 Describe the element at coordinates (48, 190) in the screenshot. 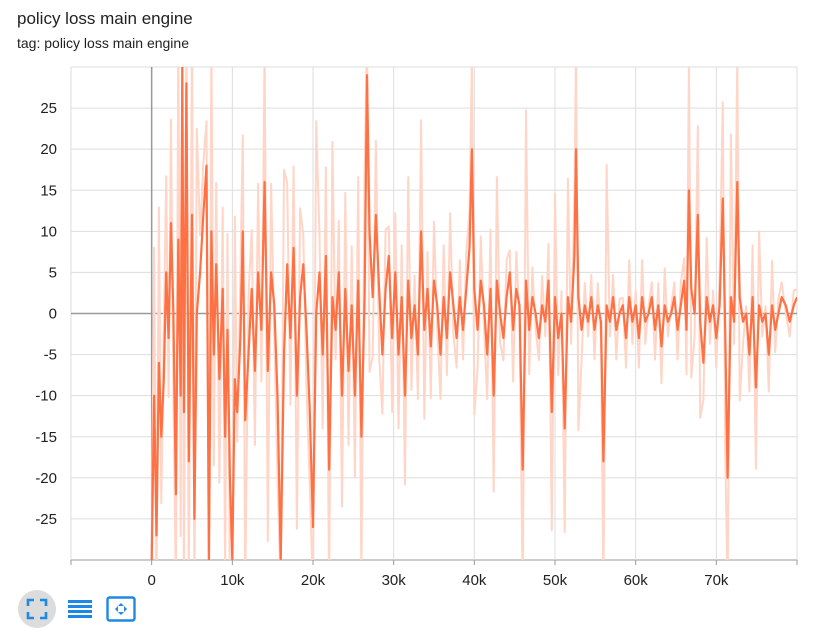

I see `y-tick-label: 15` at that location.